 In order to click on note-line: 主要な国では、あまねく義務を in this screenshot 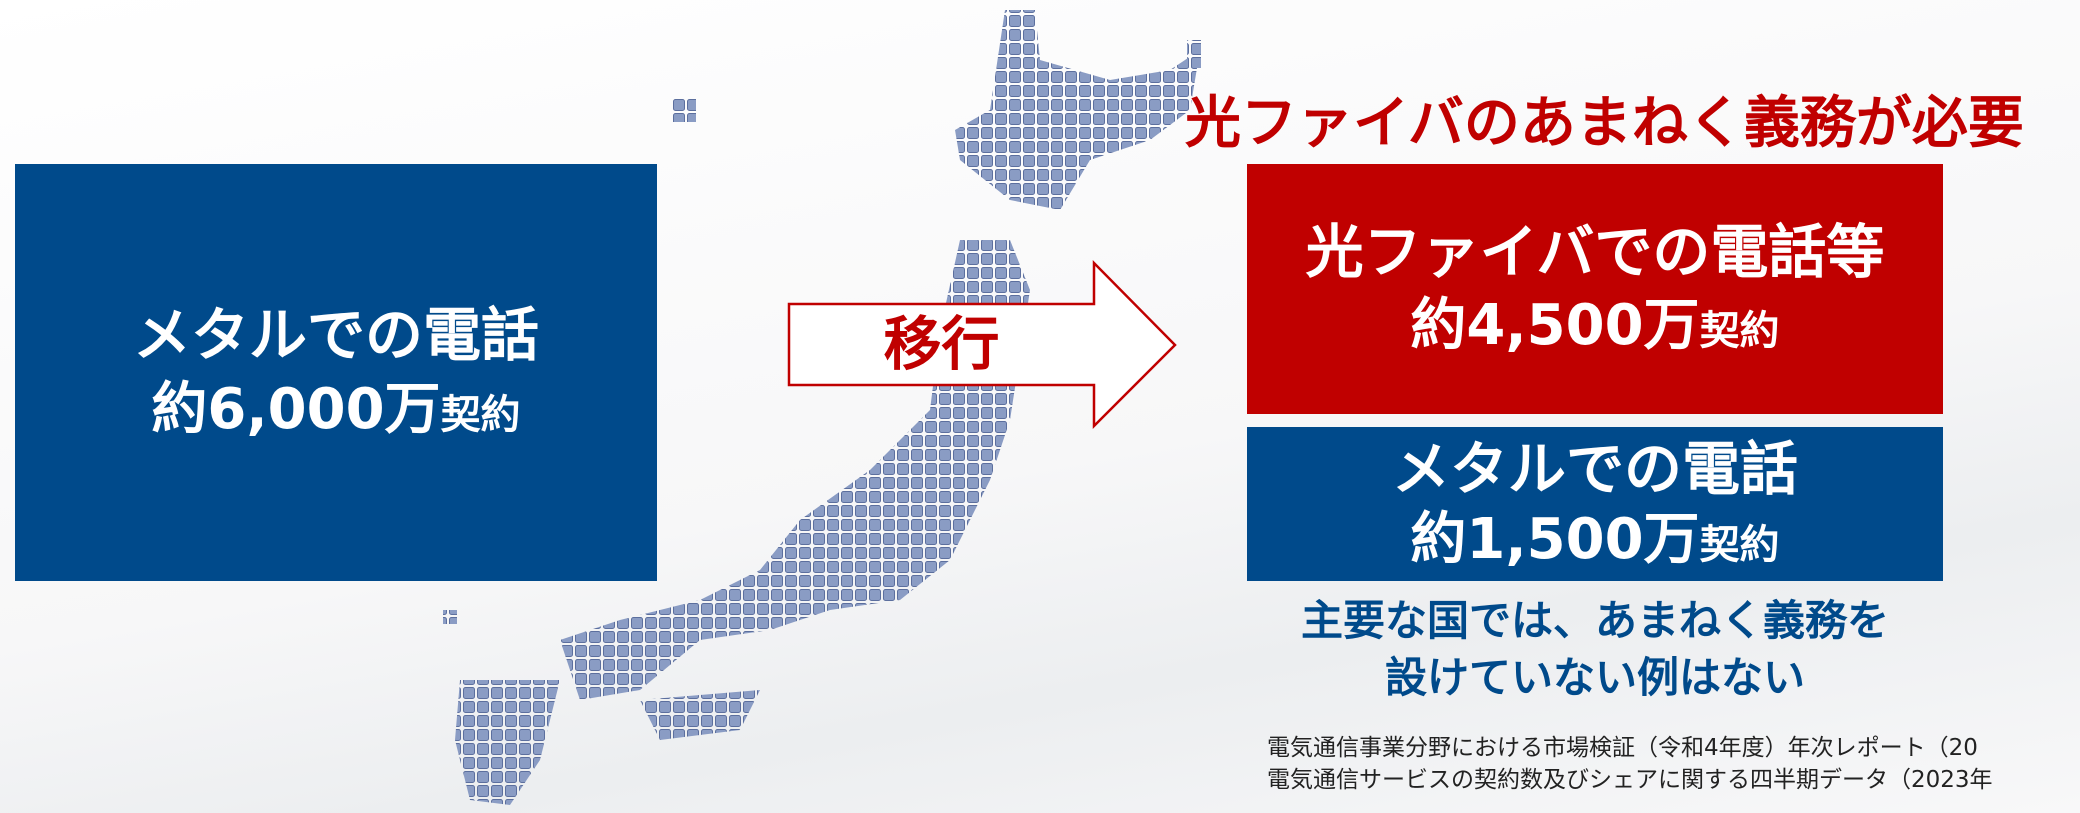, I will do `click(1594, 620)`.